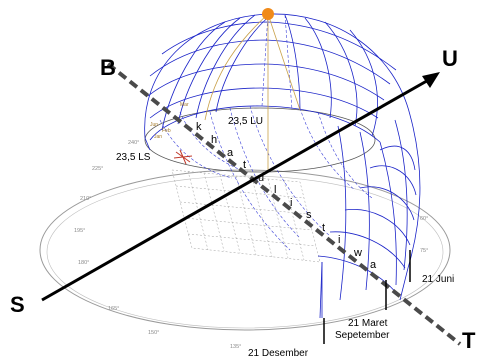 The width and height of the screenshot is (478, 359). I want to click on equator-letter: u, so click(261, 178).